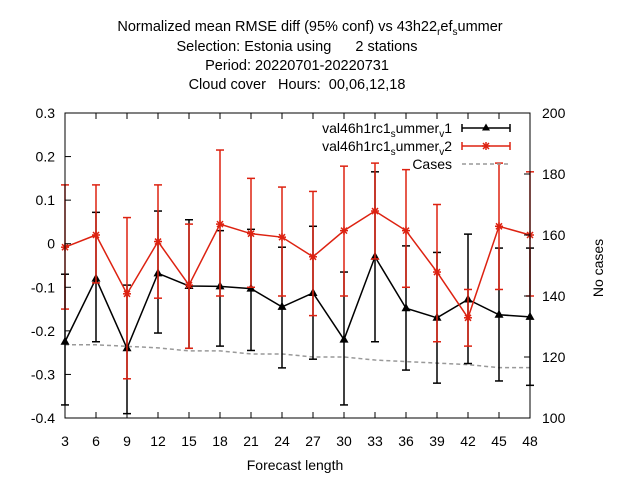  What do you see at coordinates (554, 174) in the screenshot?
I see `y2-tick-label: 180` at bounding box center [554, 174].